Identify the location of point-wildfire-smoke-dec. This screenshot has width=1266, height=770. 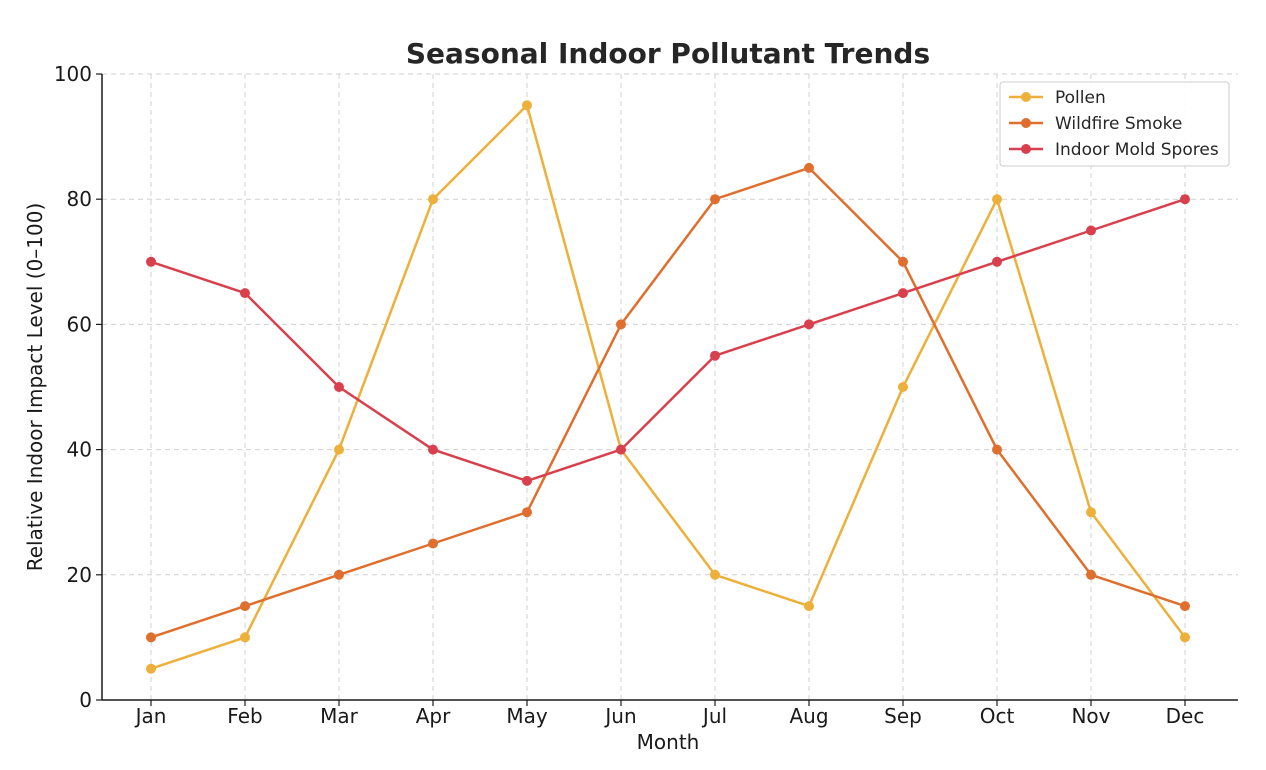
(1185, 606).